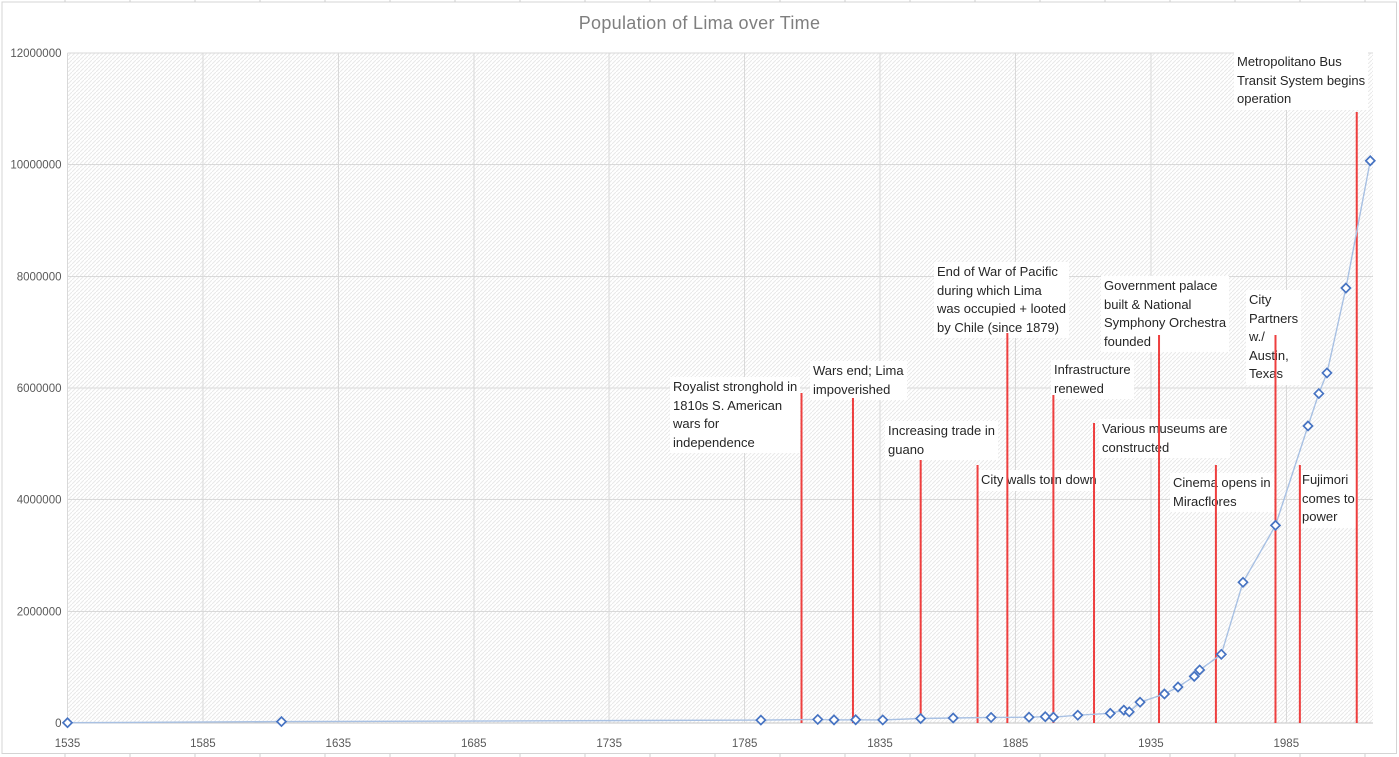 The width and height of the screenshot is (1399, 757). What do you see at coordinates (998, 327) in the screenshot?
I see `annotation-line: by Chile (since 1879)` at bounding box center [998, 327].